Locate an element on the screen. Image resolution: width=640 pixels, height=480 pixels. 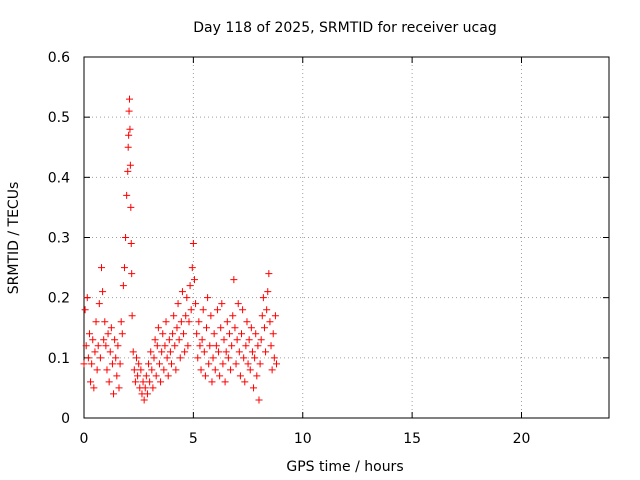
y-tick-labels: 0 0.1 0.2 0.3 0.4 0.5 0.6 is located at coordinates (59, 238).